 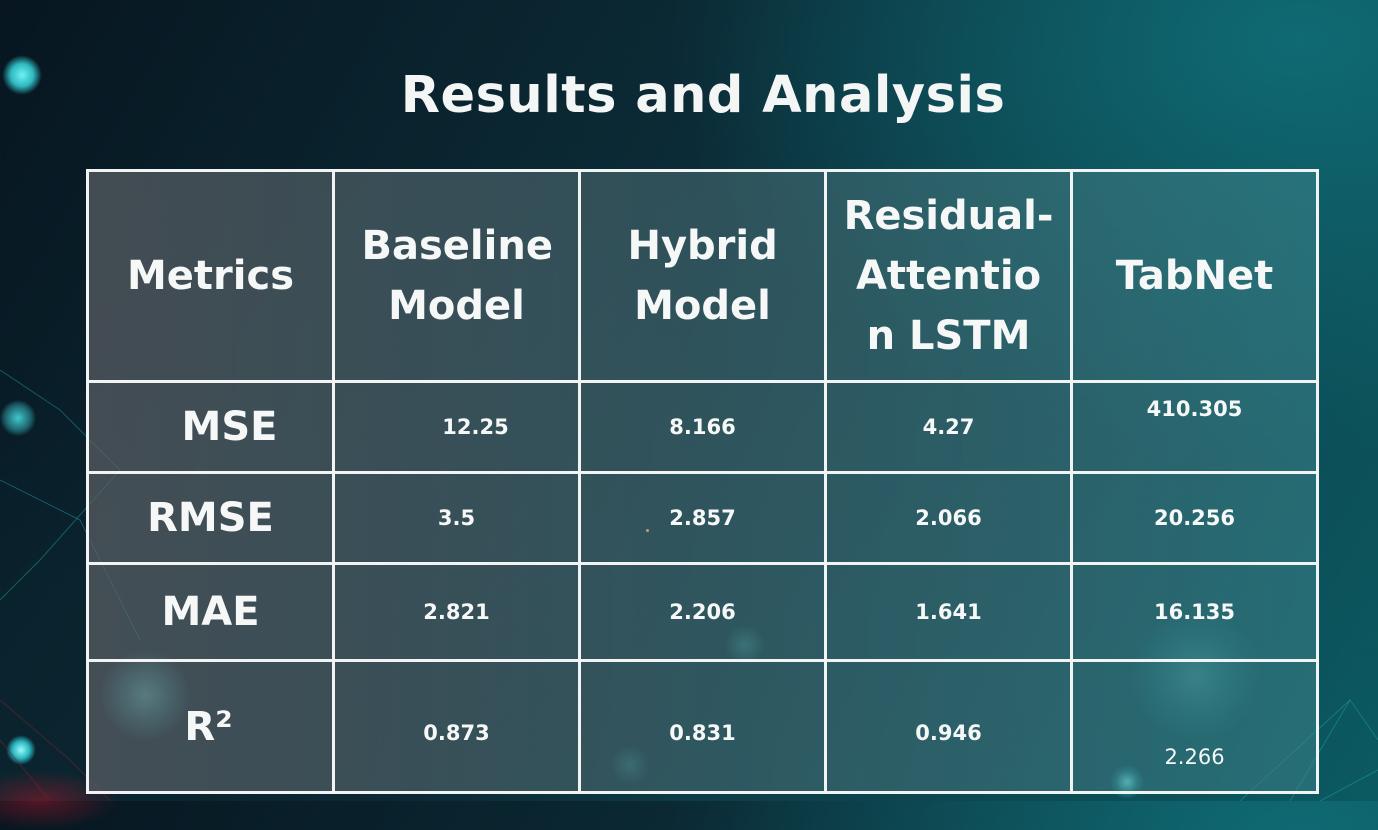 I want to click on cell-value: 0.873, so click(x=456, y=732).